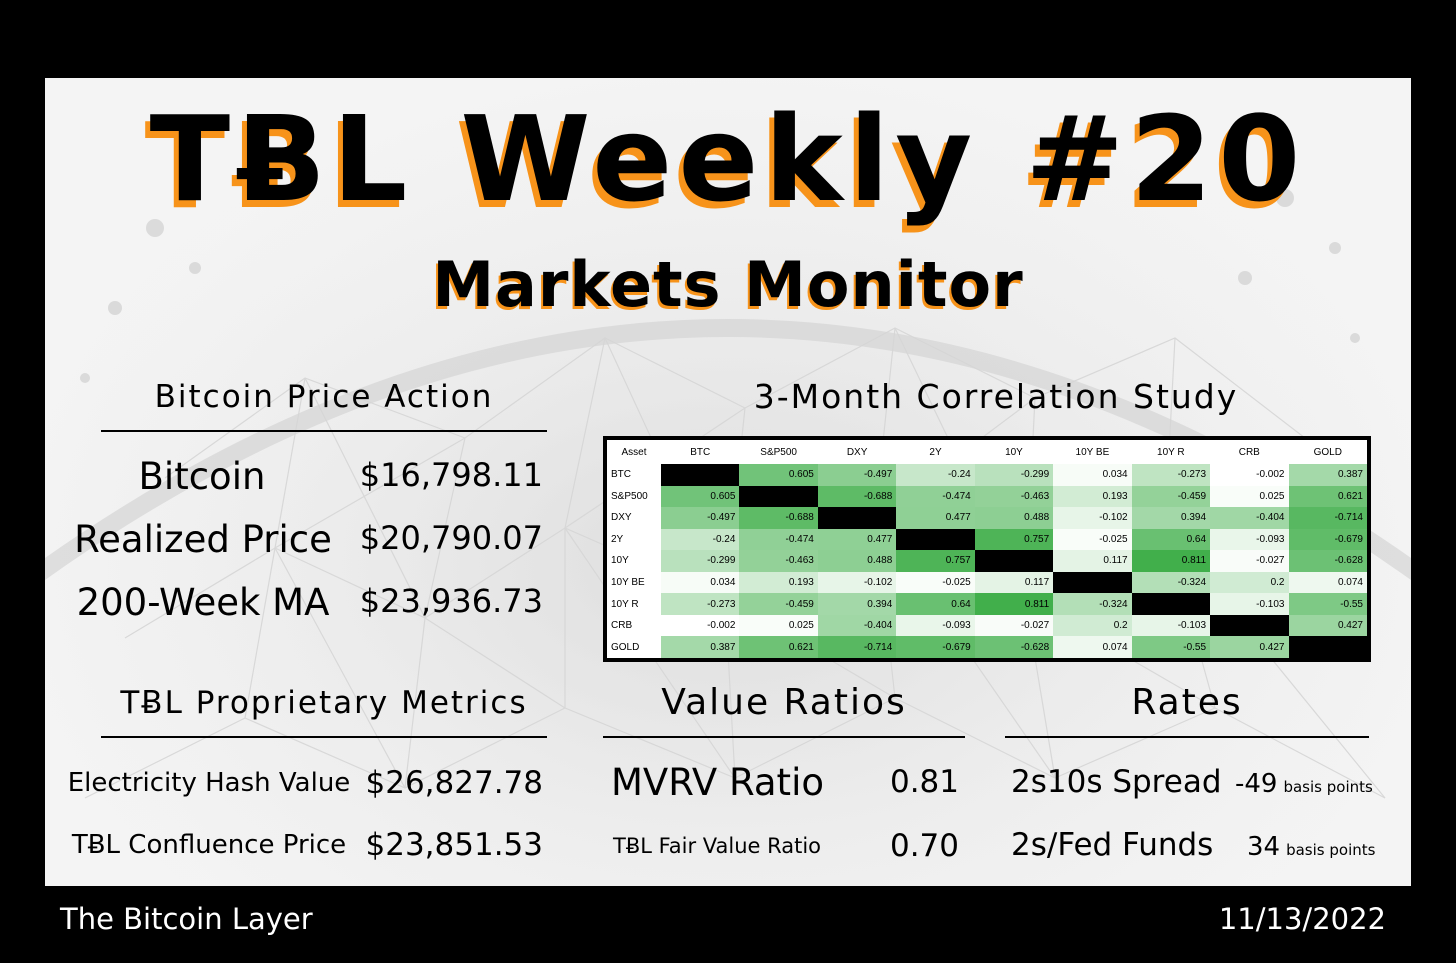 The height and width of the screenshot is (963, 1456). Describe the element at coordinates (700, 582) in the screenshot. I see `corr-cell: 0.034` at that location.